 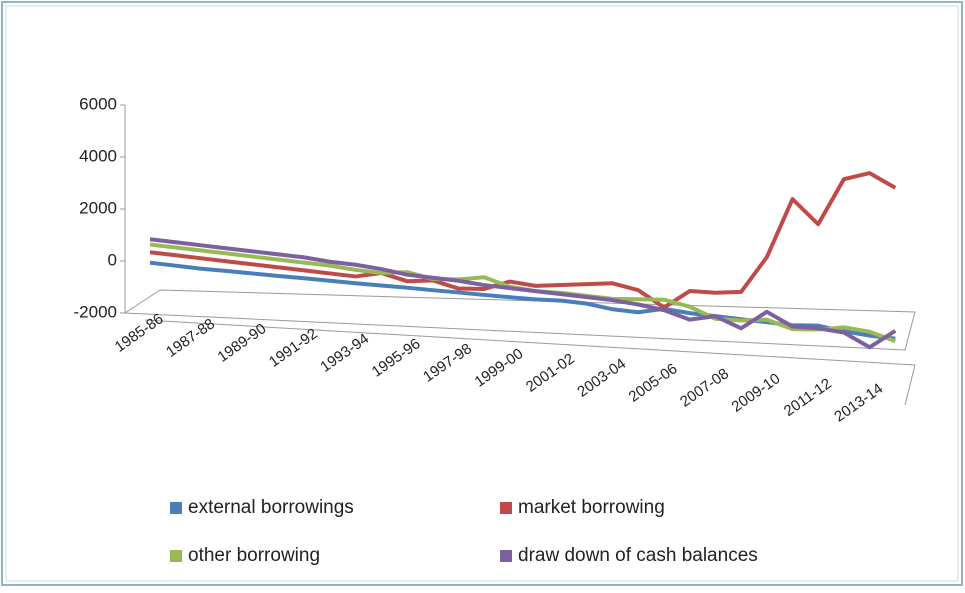 I want to click on legend-label: other borrowing, so click(x=254, y=555).